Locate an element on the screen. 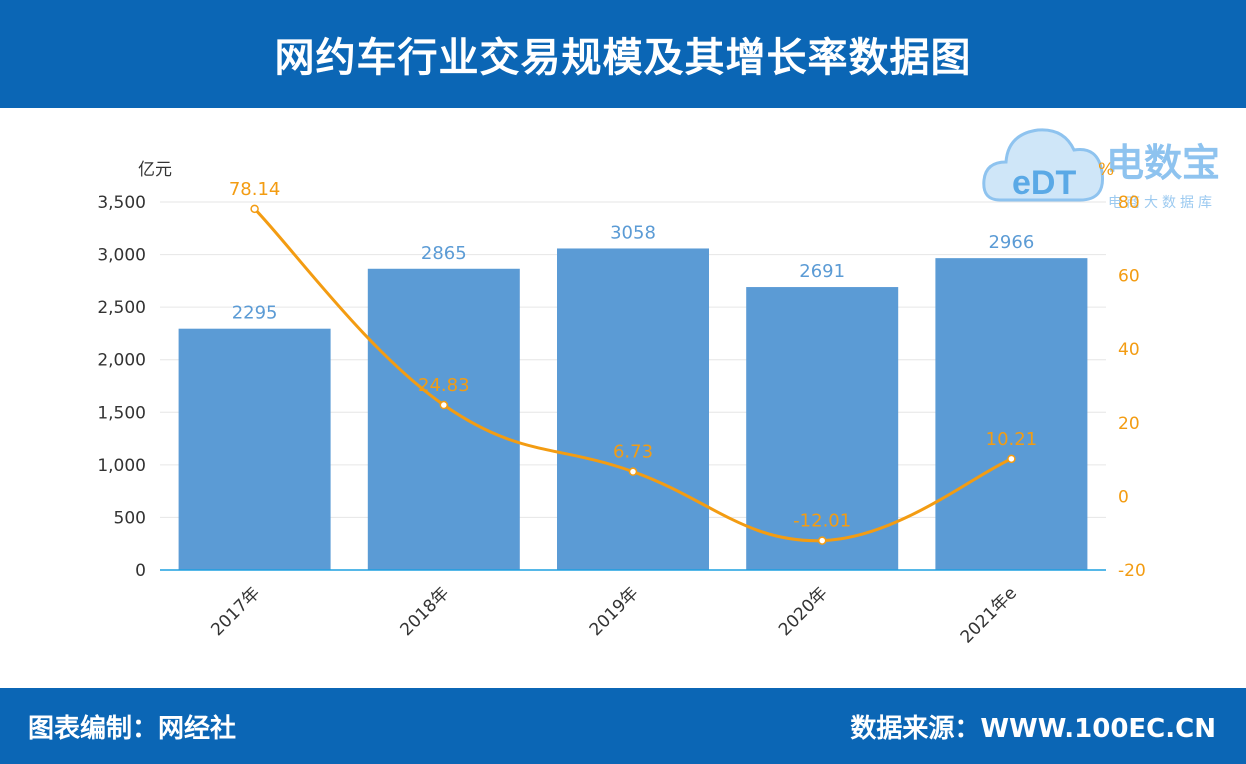 This screenshot has width=1246, height=764. logo-brand: 电数宝 is located at coordinates (1163, 163).